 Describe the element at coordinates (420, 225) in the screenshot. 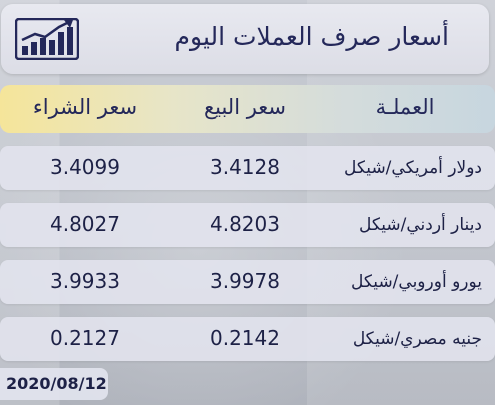

I see `currency-name: دينار أردني/شيكل` at that location.